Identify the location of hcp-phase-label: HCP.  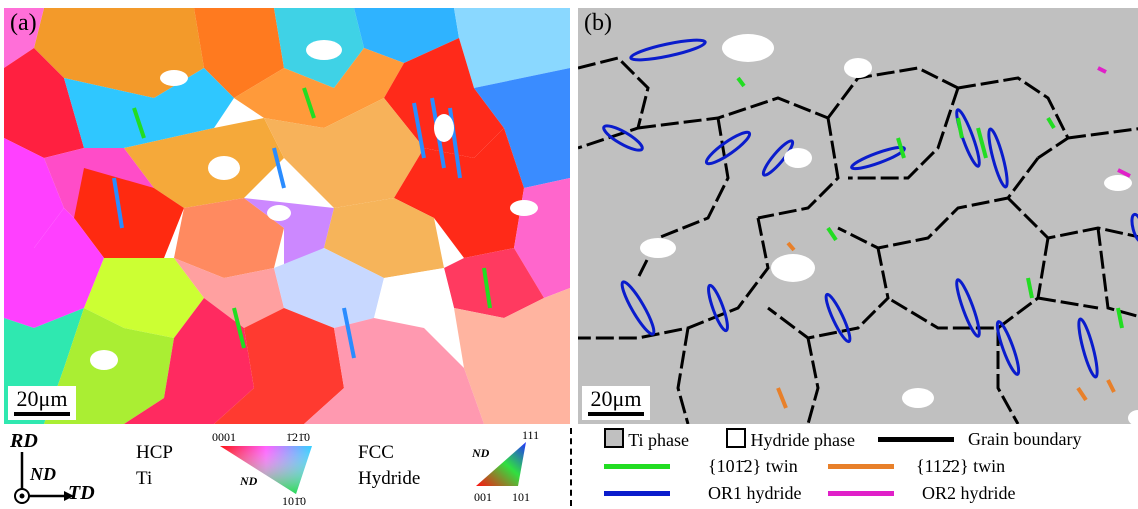
(154, 452).